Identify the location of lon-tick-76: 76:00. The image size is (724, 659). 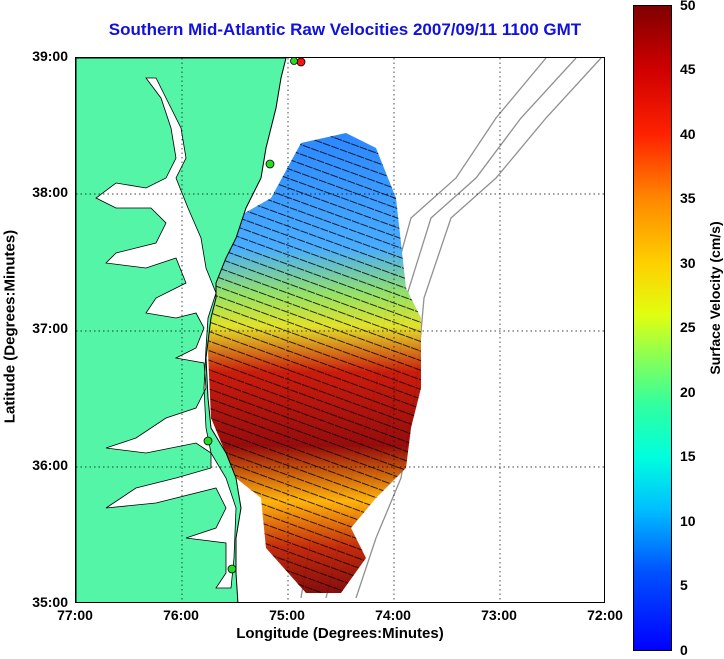
(181, 615).